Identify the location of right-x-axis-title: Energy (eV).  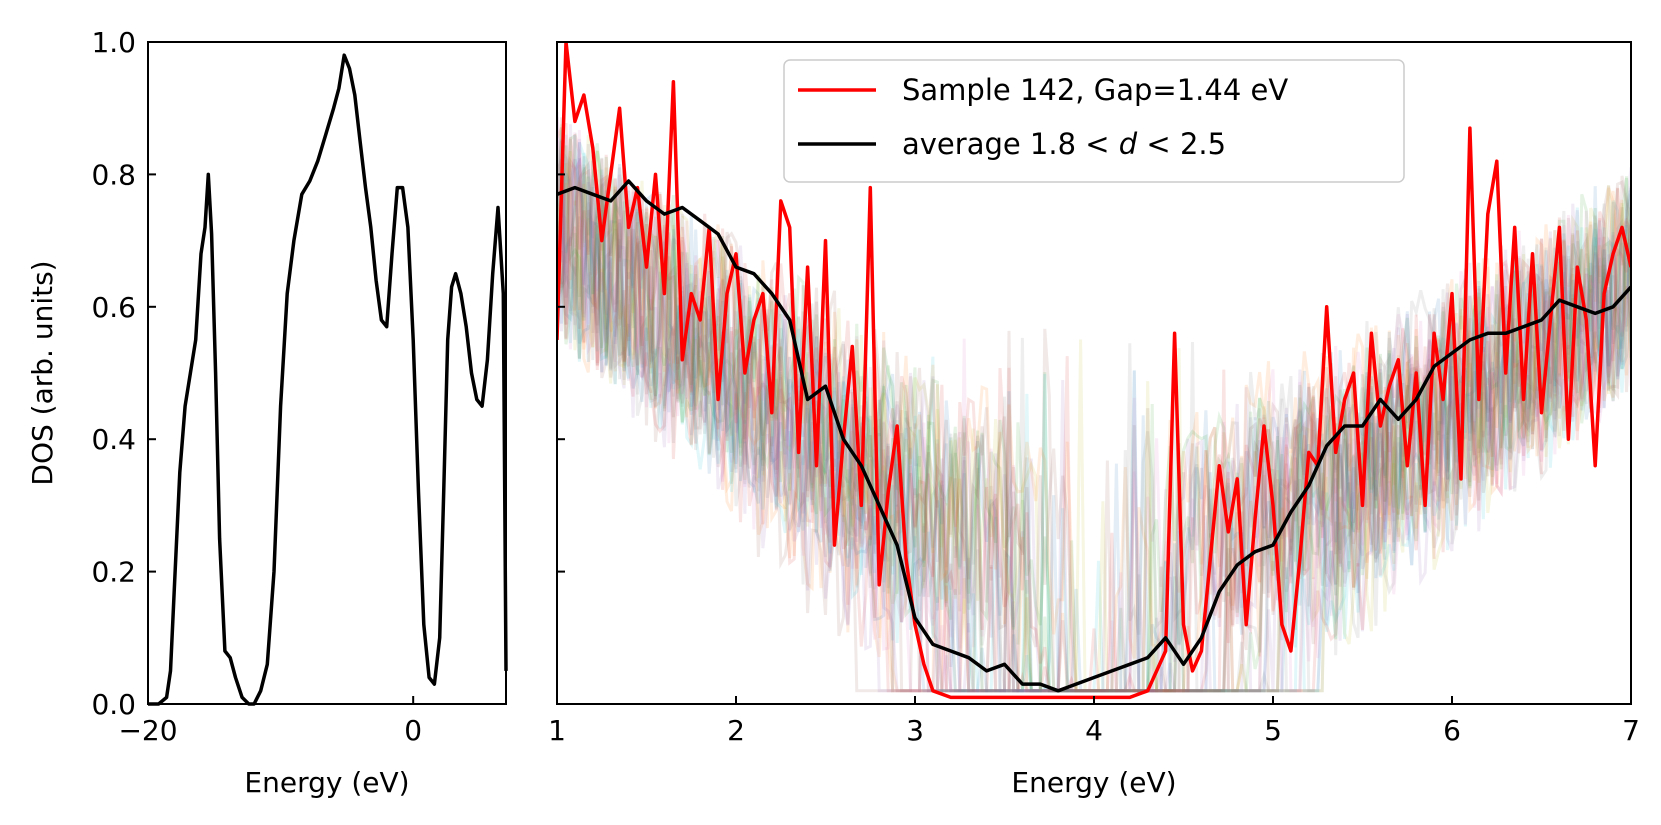
(1093, 782).